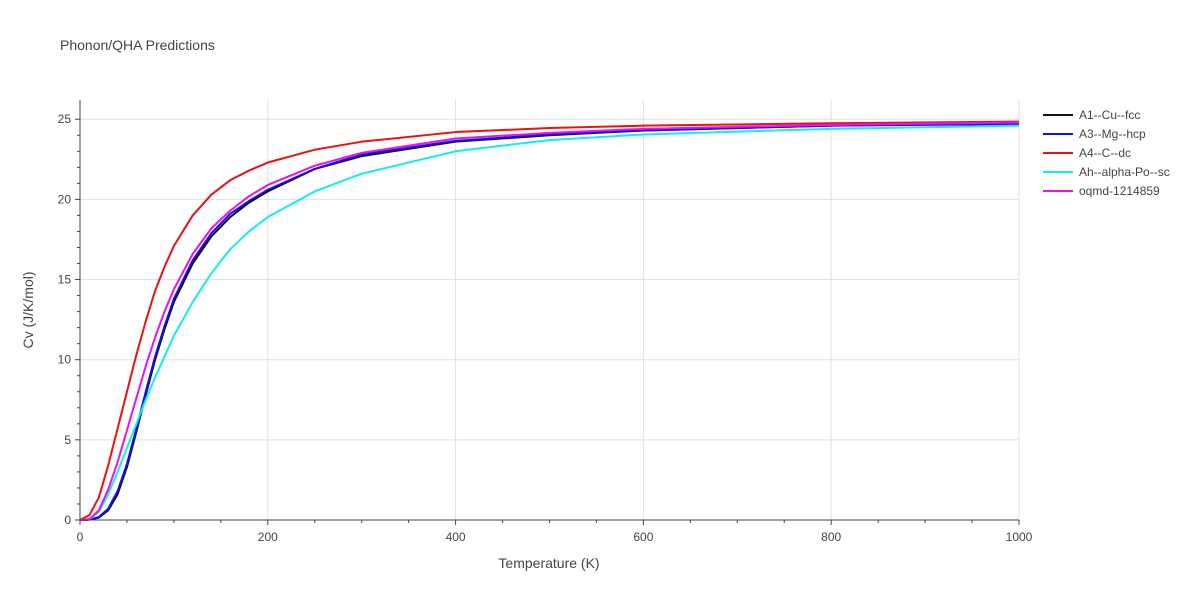  Describe the element at coordinates (67, 520) in the screenshot. I see `y-tick-label: 0` at that location.